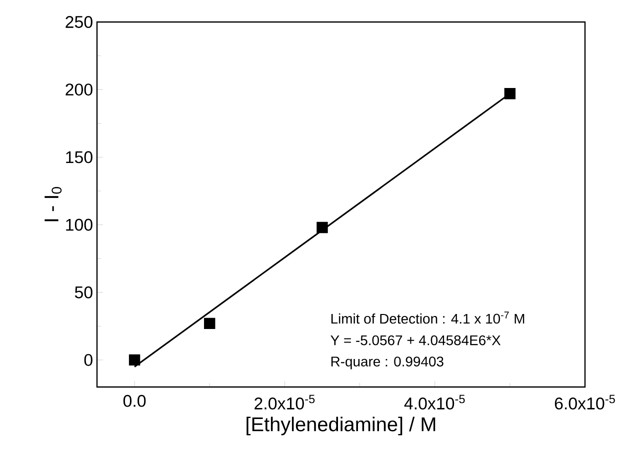 The image size is (623, 457). I want to click on y-tick-label: 100, so click(79, 224).